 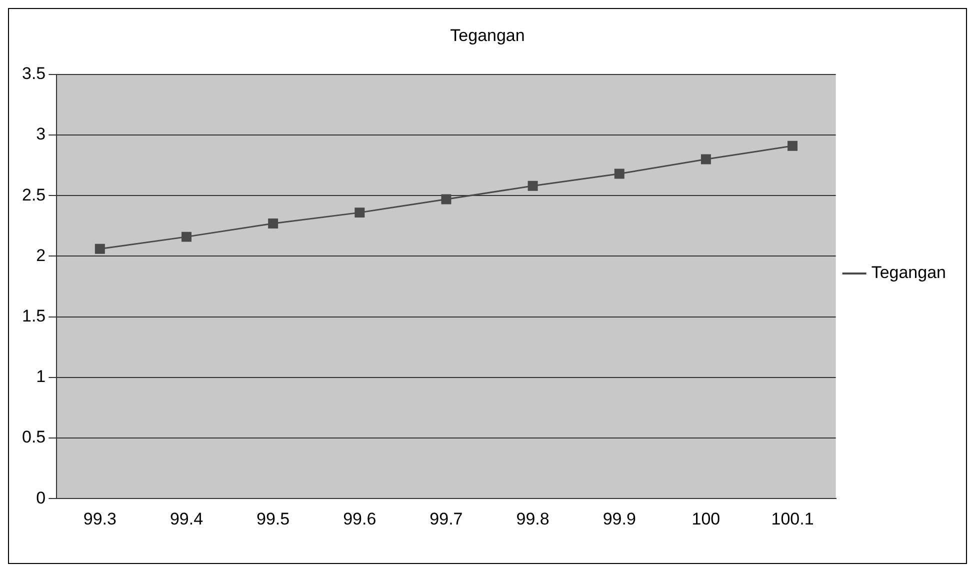 I want to click on x-tick-label: 99.9, so click(x=619, y=518).